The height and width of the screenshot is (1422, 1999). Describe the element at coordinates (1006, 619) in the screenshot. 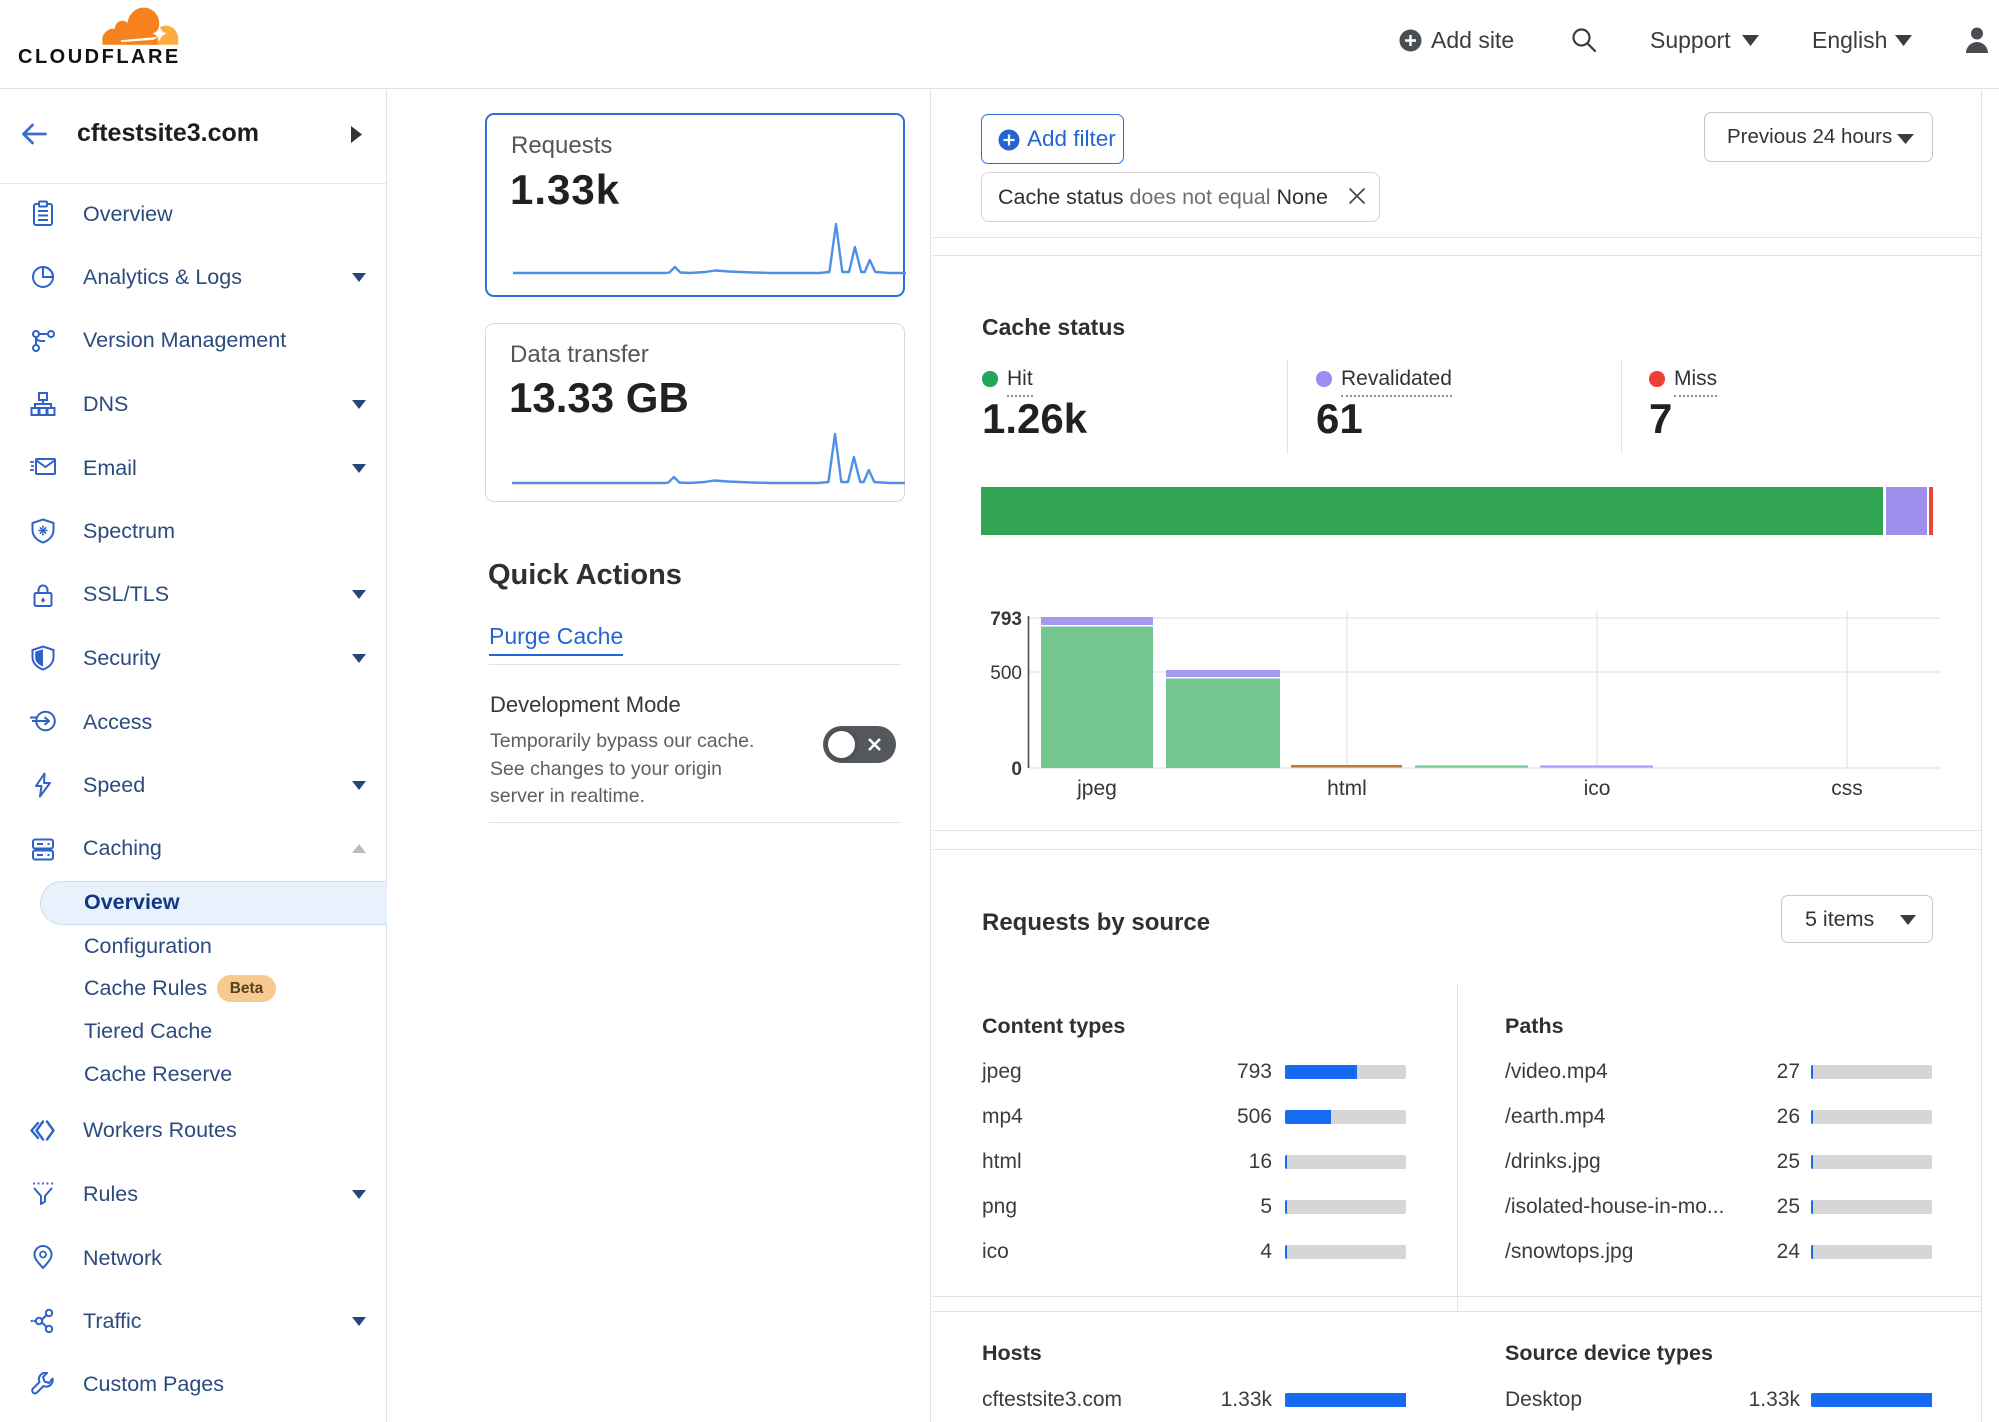

I see `svg-text: 793` at that location.